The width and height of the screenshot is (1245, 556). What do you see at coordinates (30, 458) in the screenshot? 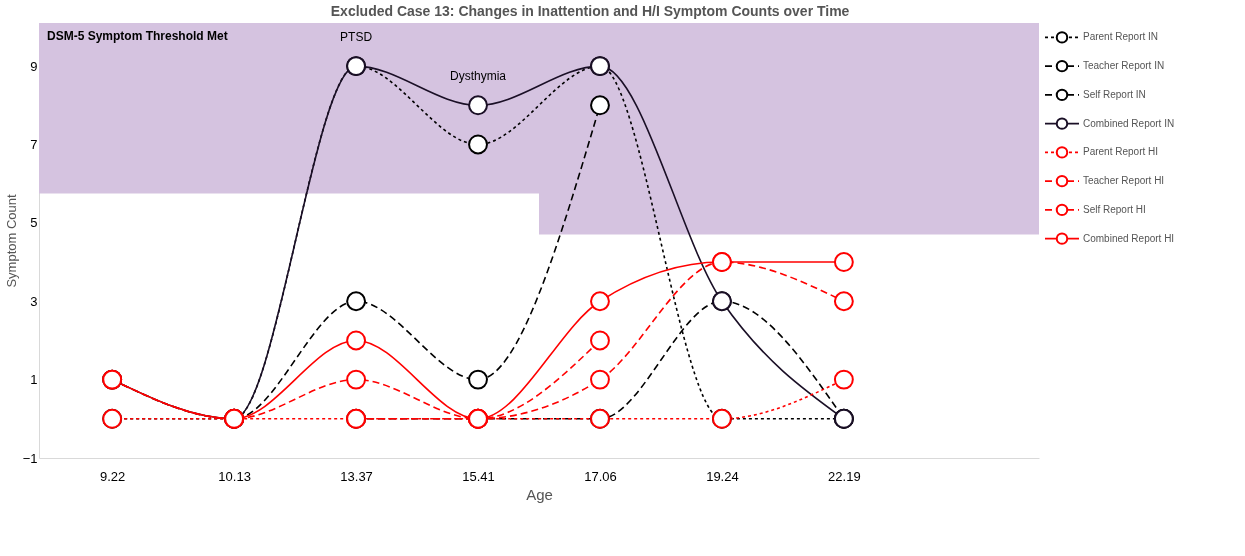
I see `y-tick-label: −1` at bounding box center [30, 458].